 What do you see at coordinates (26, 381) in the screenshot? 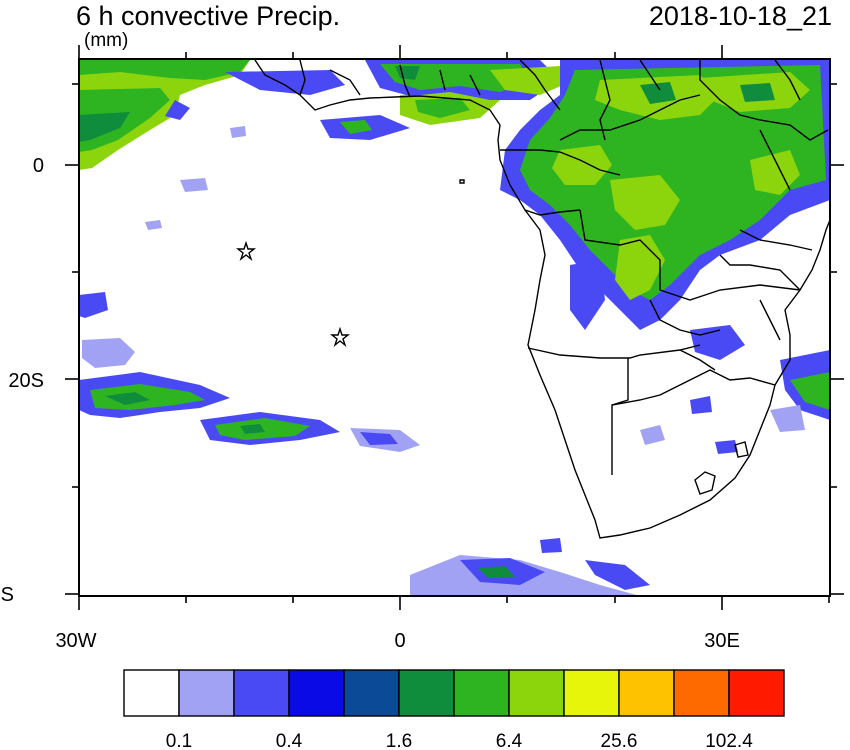
I see `lat-label-20s: 20S` at bounding box center [26, 381].